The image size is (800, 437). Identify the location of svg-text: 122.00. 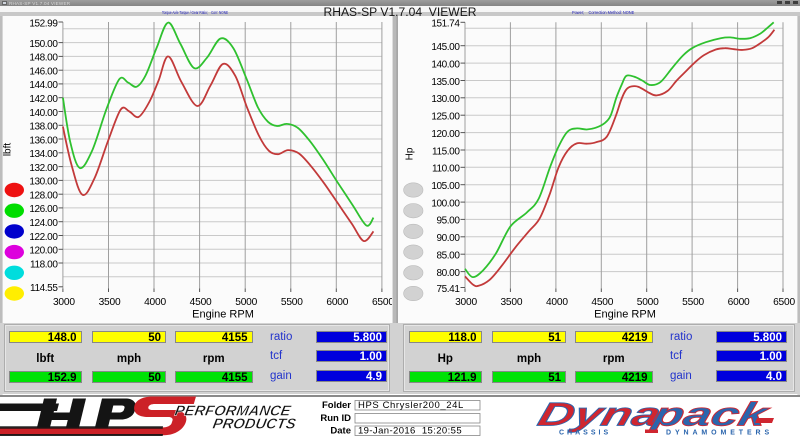
(43, 237).